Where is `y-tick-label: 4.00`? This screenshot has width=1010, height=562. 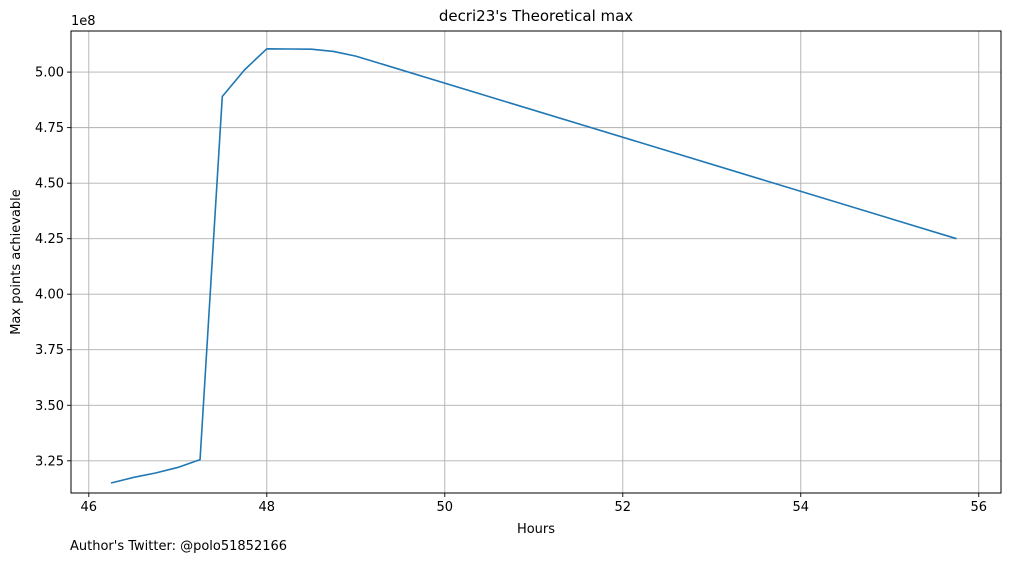 y-tick-label: 4.00 is located at coordinates (49, 295).